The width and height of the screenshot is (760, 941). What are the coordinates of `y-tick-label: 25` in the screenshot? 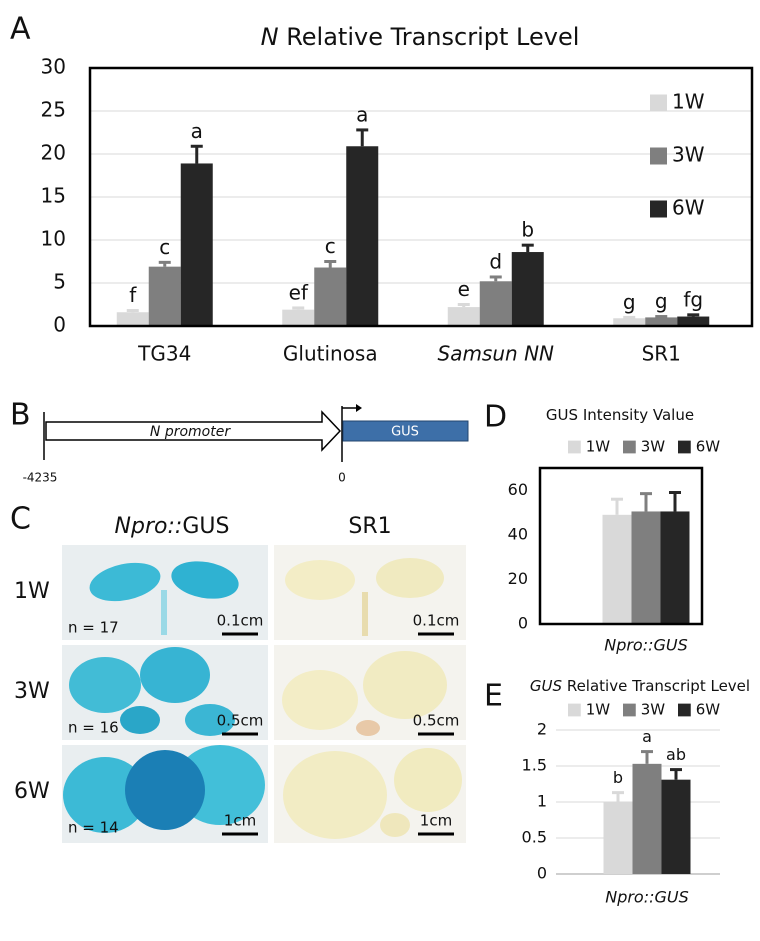 It's located at (53, 110).